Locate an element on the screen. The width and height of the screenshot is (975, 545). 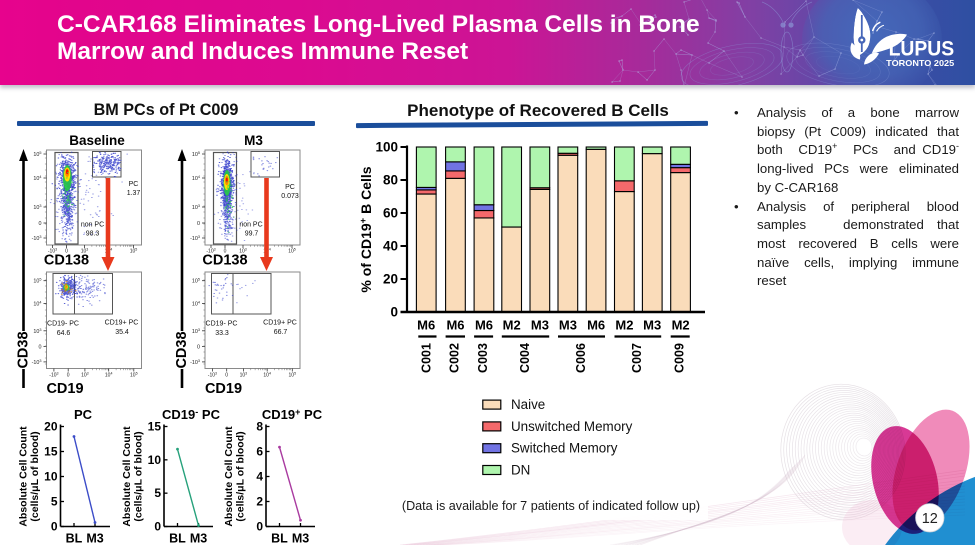
svg-text: Switched Memory is located at coordinates (564, 448).